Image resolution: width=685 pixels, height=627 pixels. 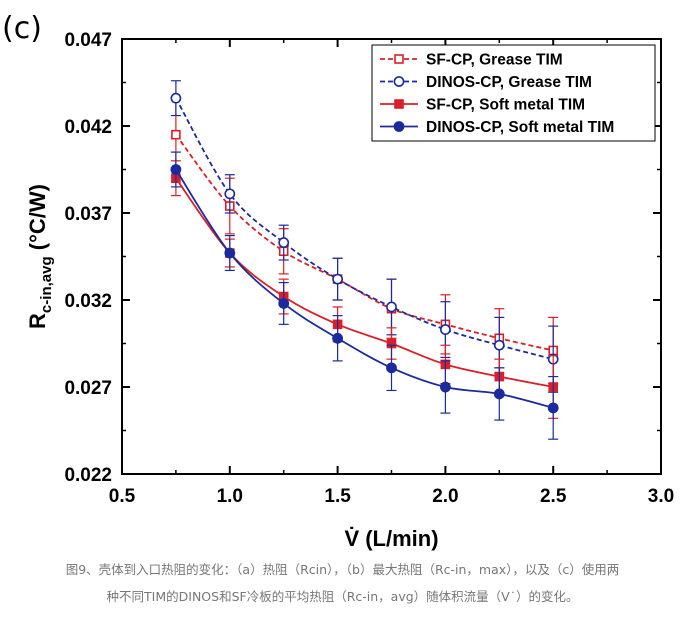 I want to click on x-axis-title: V̇ (L/min), so click(x=391, y=538).